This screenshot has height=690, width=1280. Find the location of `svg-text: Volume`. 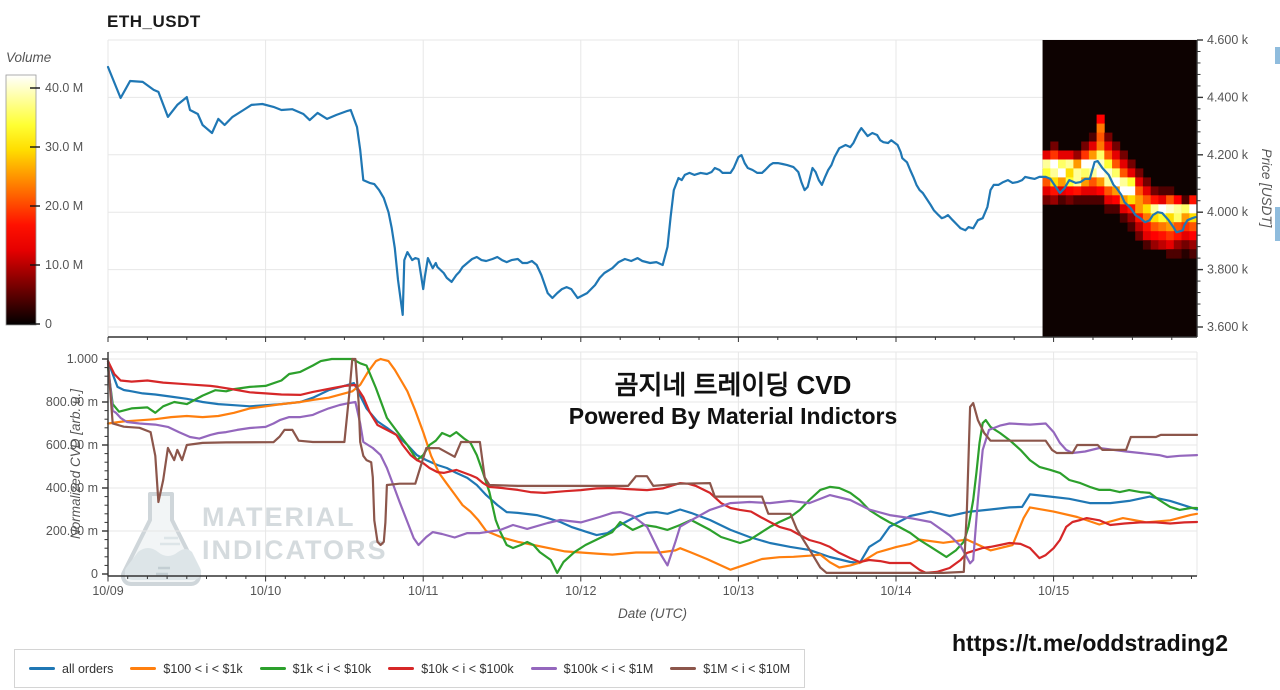

svg-text: Volume is located at coordinates (28, 57).